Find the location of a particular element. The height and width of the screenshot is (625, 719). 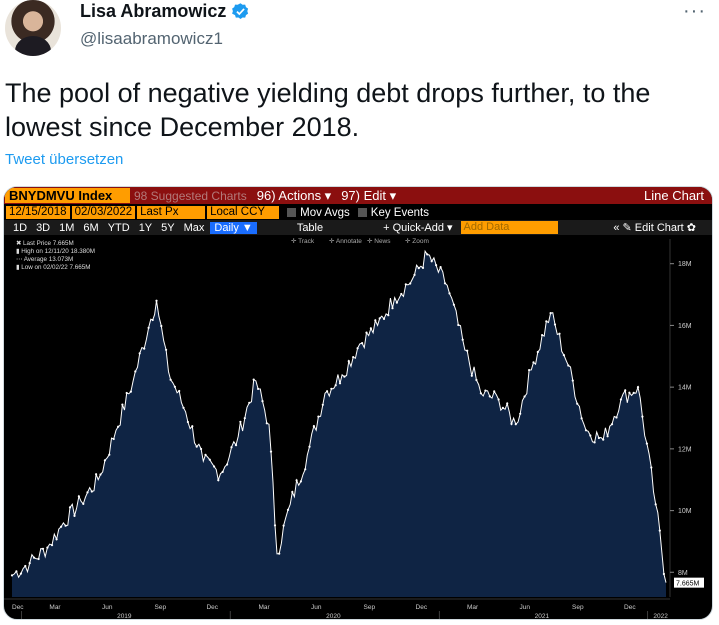

chart-type-label: Line Chart is located at coordinates (674, 195).